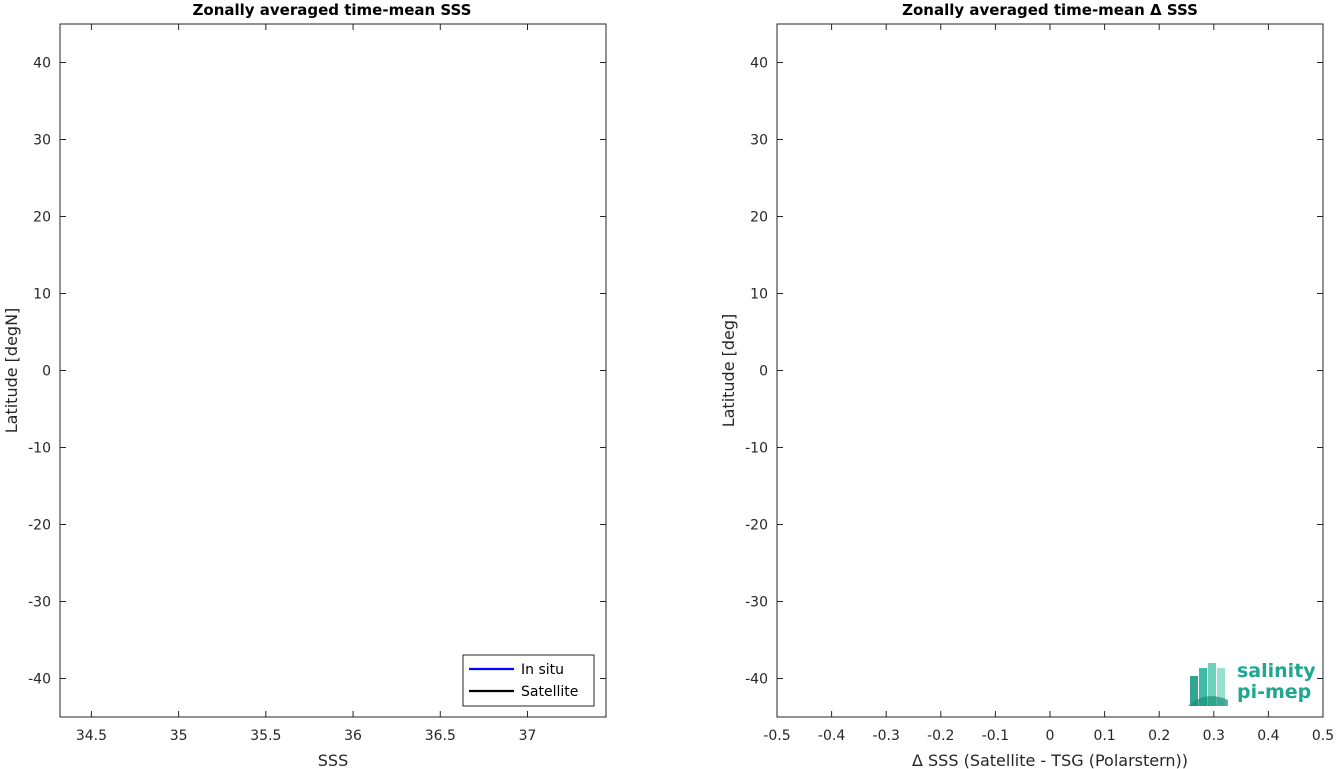 This screenshot has width=1336, height=769. What do you see at coordinates (1274, 692) in the screenshot?
I see `logo-text-pi-mep: pi-mep` at bounding box center [1274, 692].